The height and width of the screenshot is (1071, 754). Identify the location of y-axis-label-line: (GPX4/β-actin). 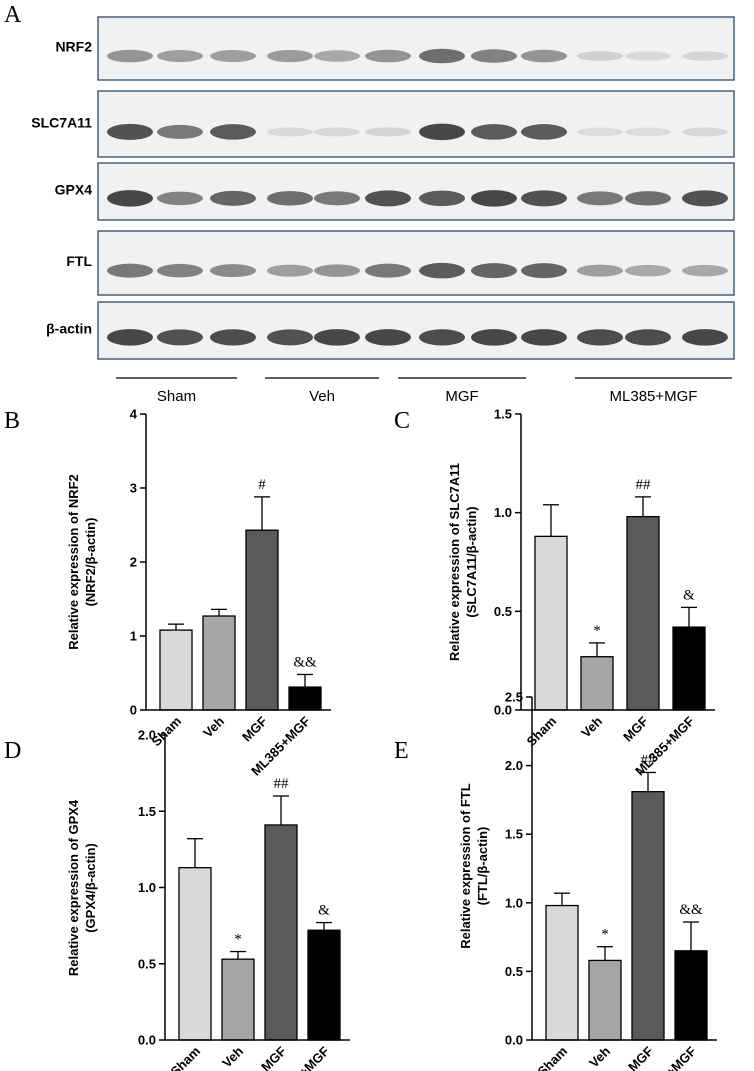
(90, 888).